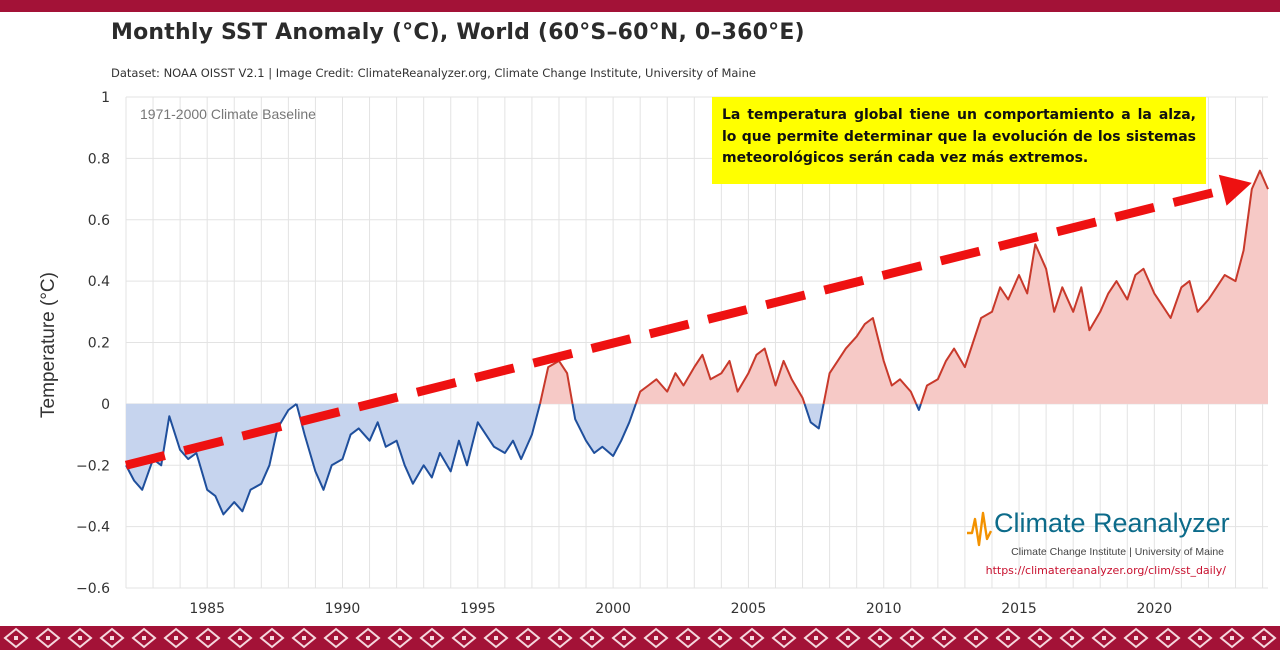  I want to click on x-tick-label: 2020, so click(1155, 609).